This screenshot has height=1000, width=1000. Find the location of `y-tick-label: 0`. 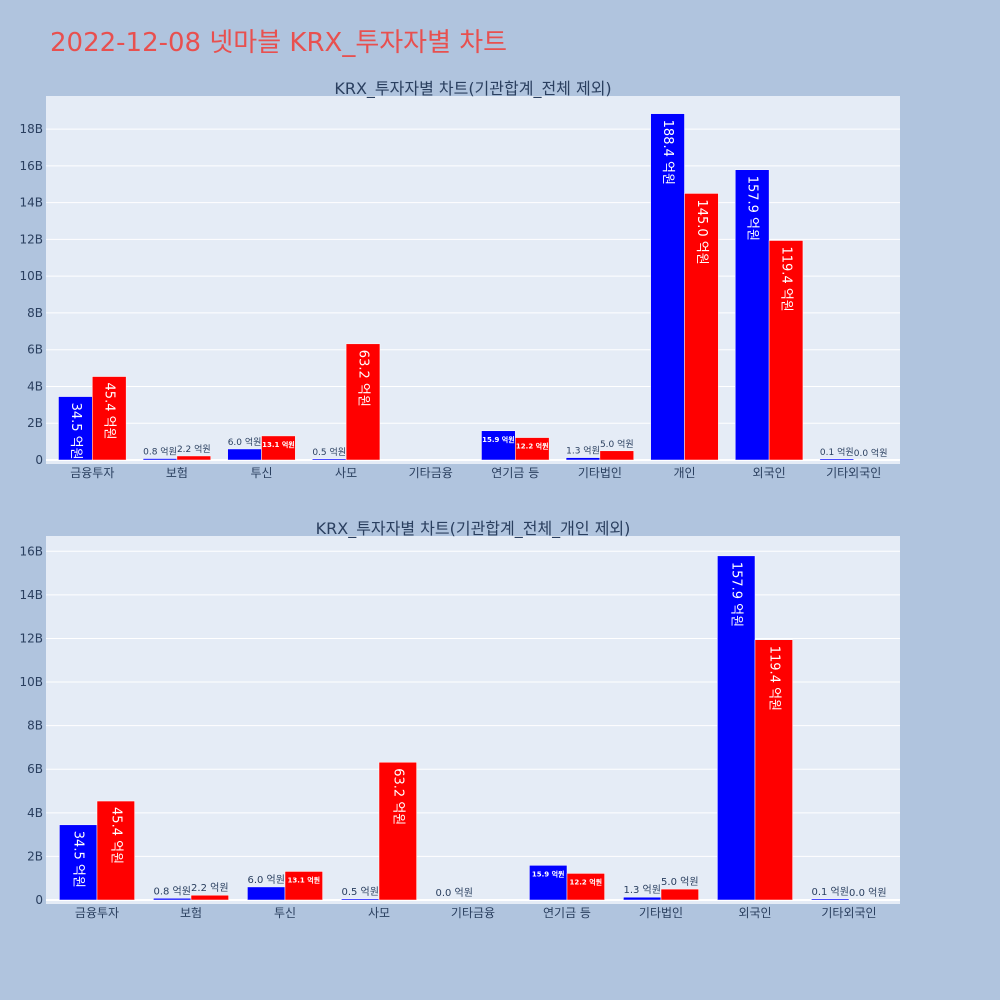

y-tick-label: 0 is located at coordinates (39, 900).